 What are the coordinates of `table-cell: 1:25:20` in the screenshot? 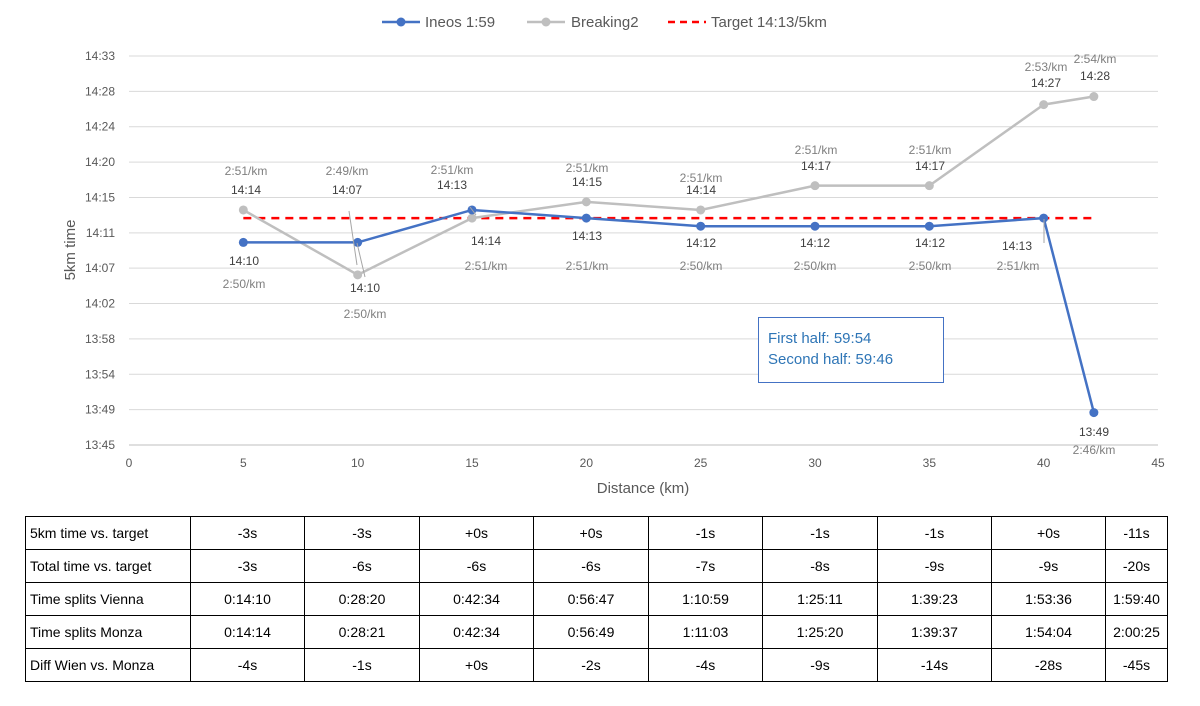 It's located at (820, 632).